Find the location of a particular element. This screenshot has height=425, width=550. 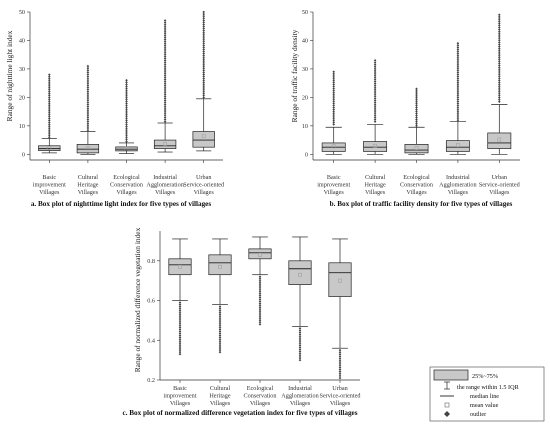

y-tick-label: 0.8 is located at coordinates (151, 261).